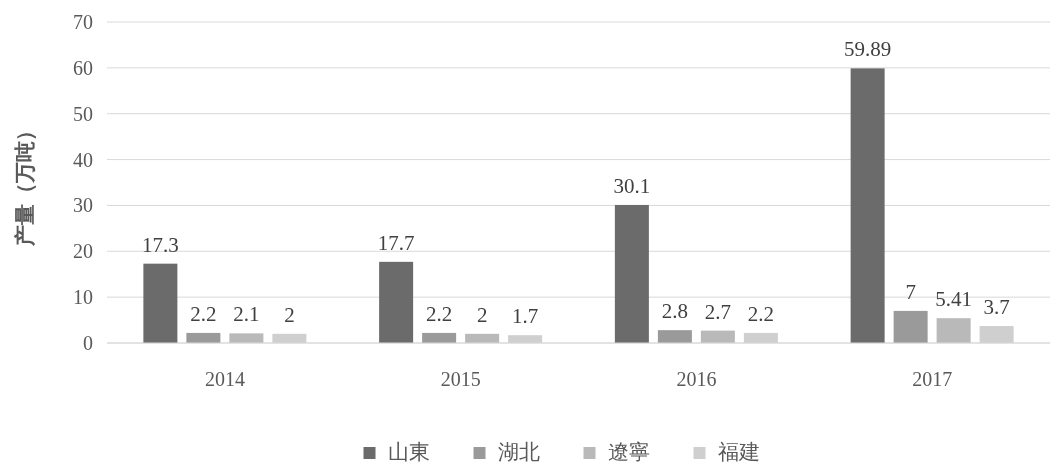  I want to click on y-tick-label: 30, so click(83, 205).